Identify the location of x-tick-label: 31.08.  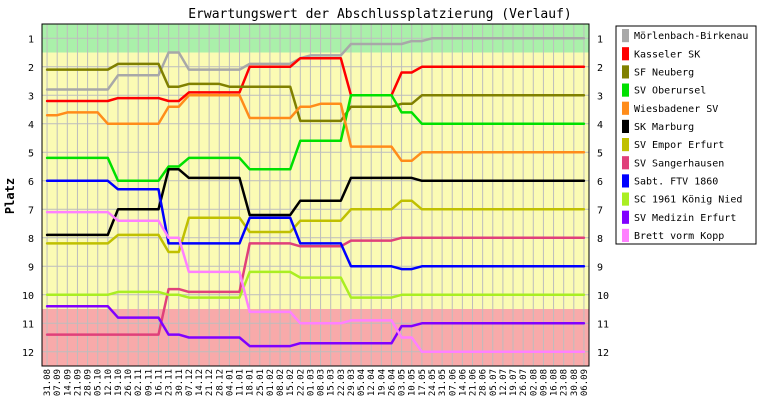
(48, 382).